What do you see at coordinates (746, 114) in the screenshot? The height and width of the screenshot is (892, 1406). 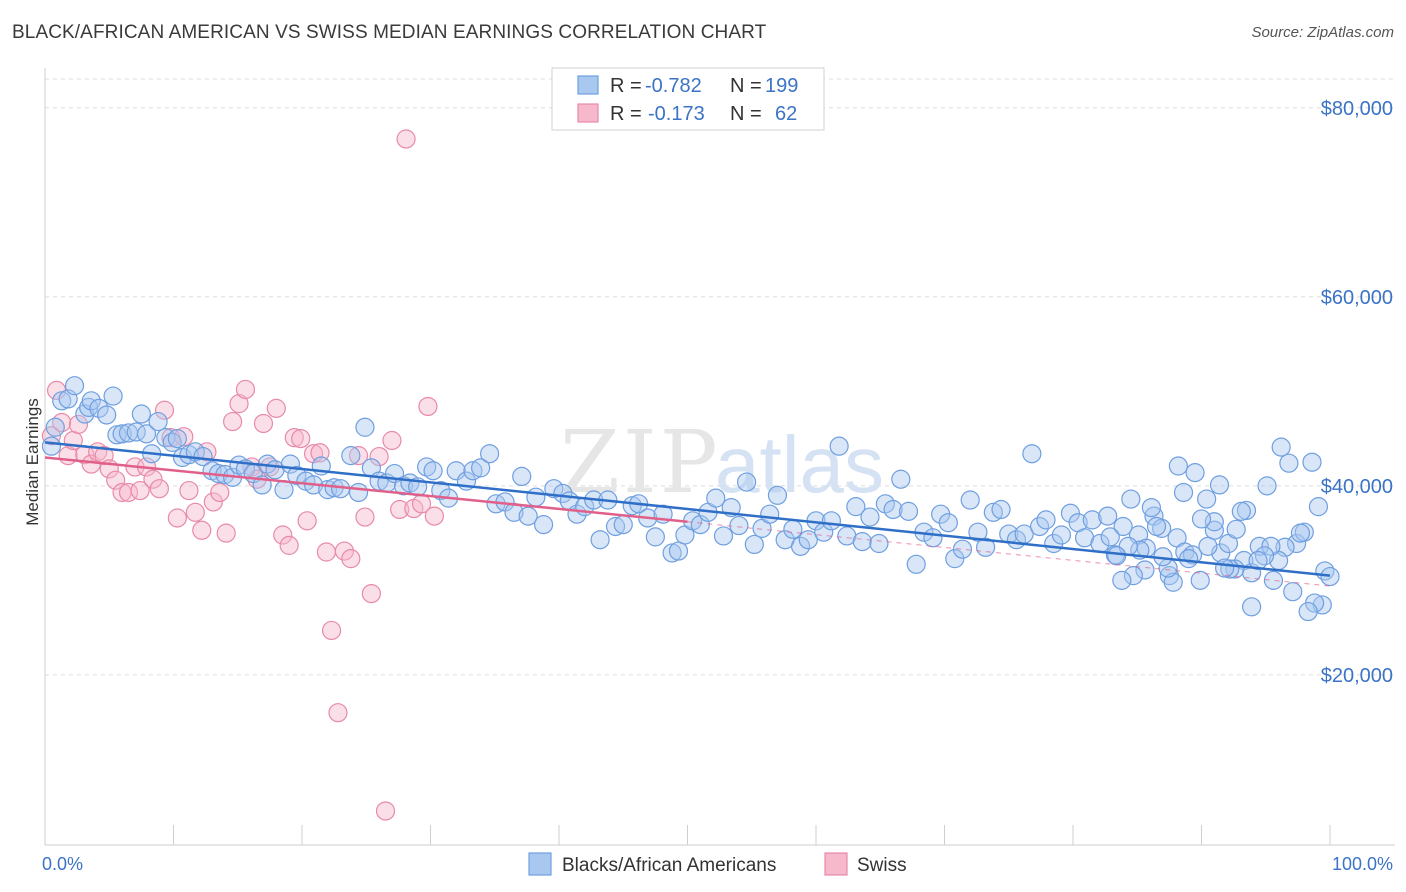 I see `stats-n-label-pink: N =` at bounding box center [746, 114].